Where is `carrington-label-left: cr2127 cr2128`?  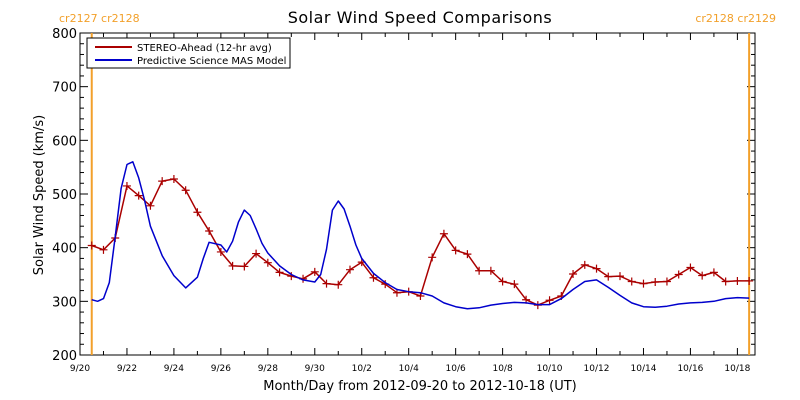
carrington-label-left: cr2127 cr2128 is located at coordinates (99, 18).